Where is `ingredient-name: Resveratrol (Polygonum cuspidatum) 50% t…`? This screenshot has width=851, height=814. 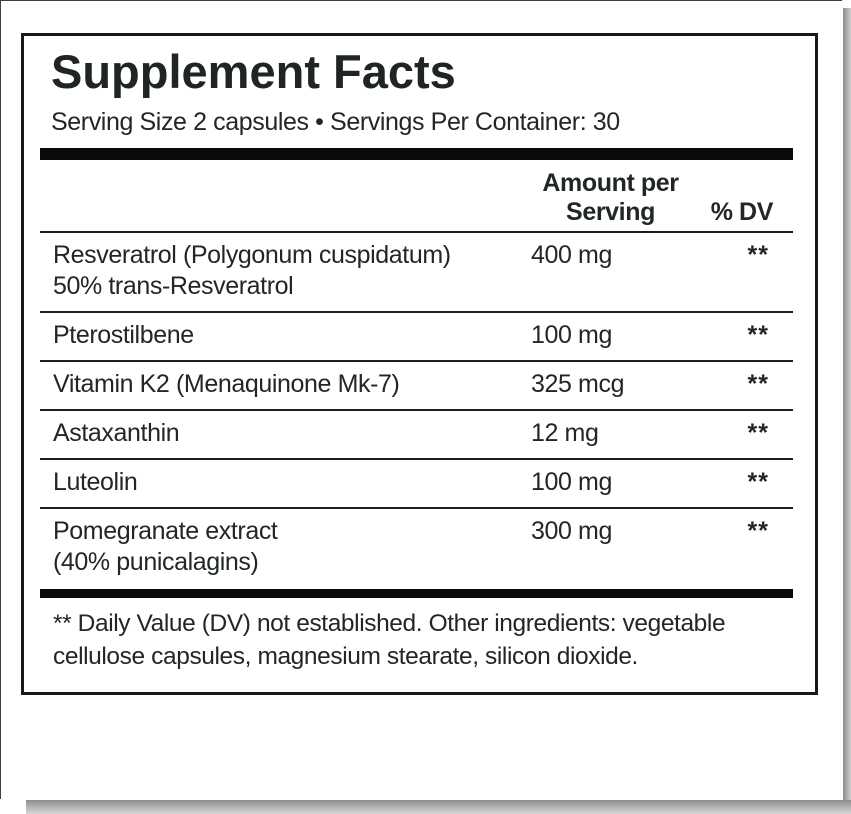 ingredient-name: Resveratrol (Polygonum cuspidatum) 50% t… is located at coordinates (279, 271).